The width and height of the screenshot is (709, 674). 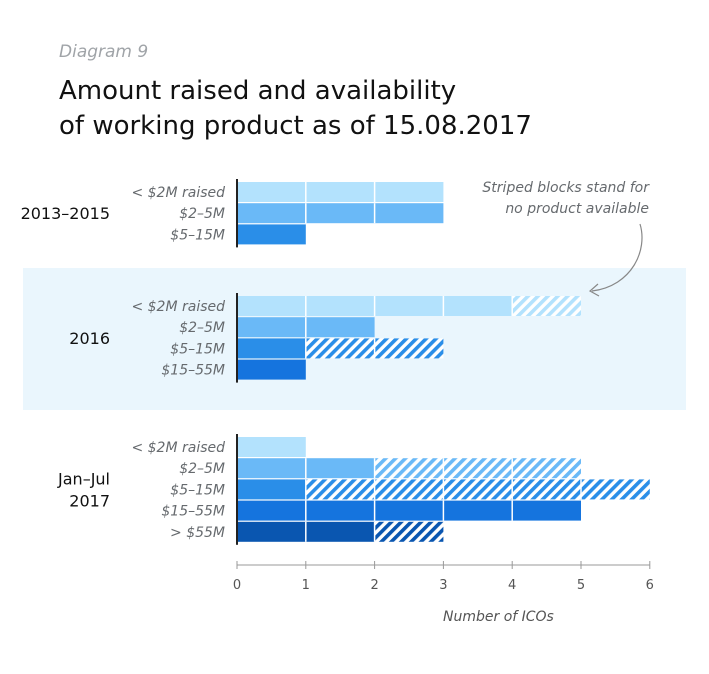 I want to click on diagram-label: Diagram 9, so click(x=103, y=52).